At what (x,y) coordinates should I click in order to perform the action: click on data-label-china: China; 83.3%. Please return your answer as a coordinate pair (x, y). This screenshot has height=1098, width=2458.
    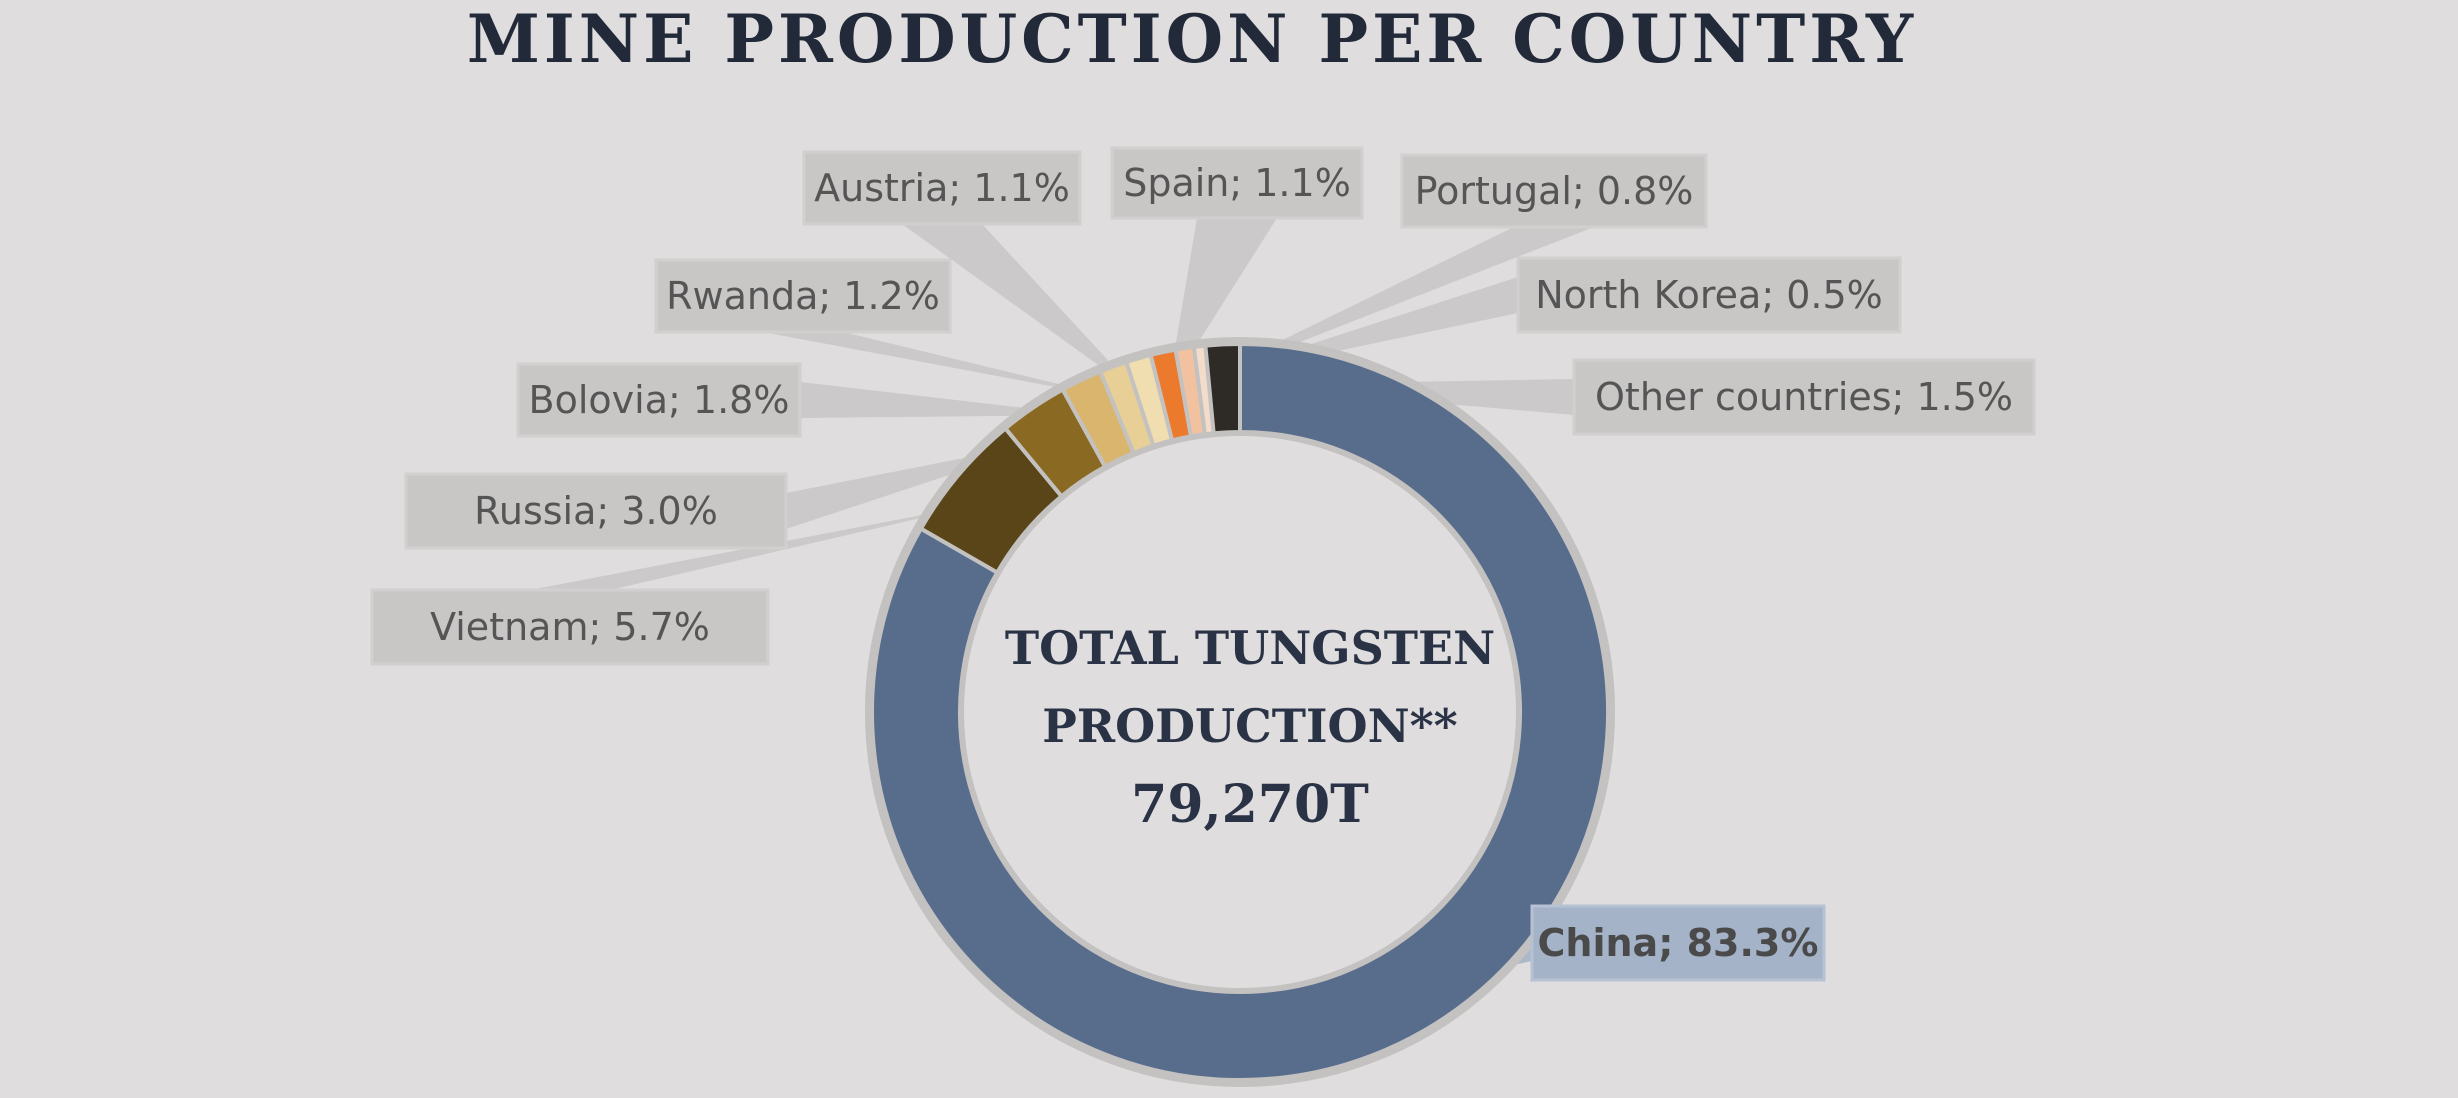
    Looking at the image, I should click on (1678, 943).